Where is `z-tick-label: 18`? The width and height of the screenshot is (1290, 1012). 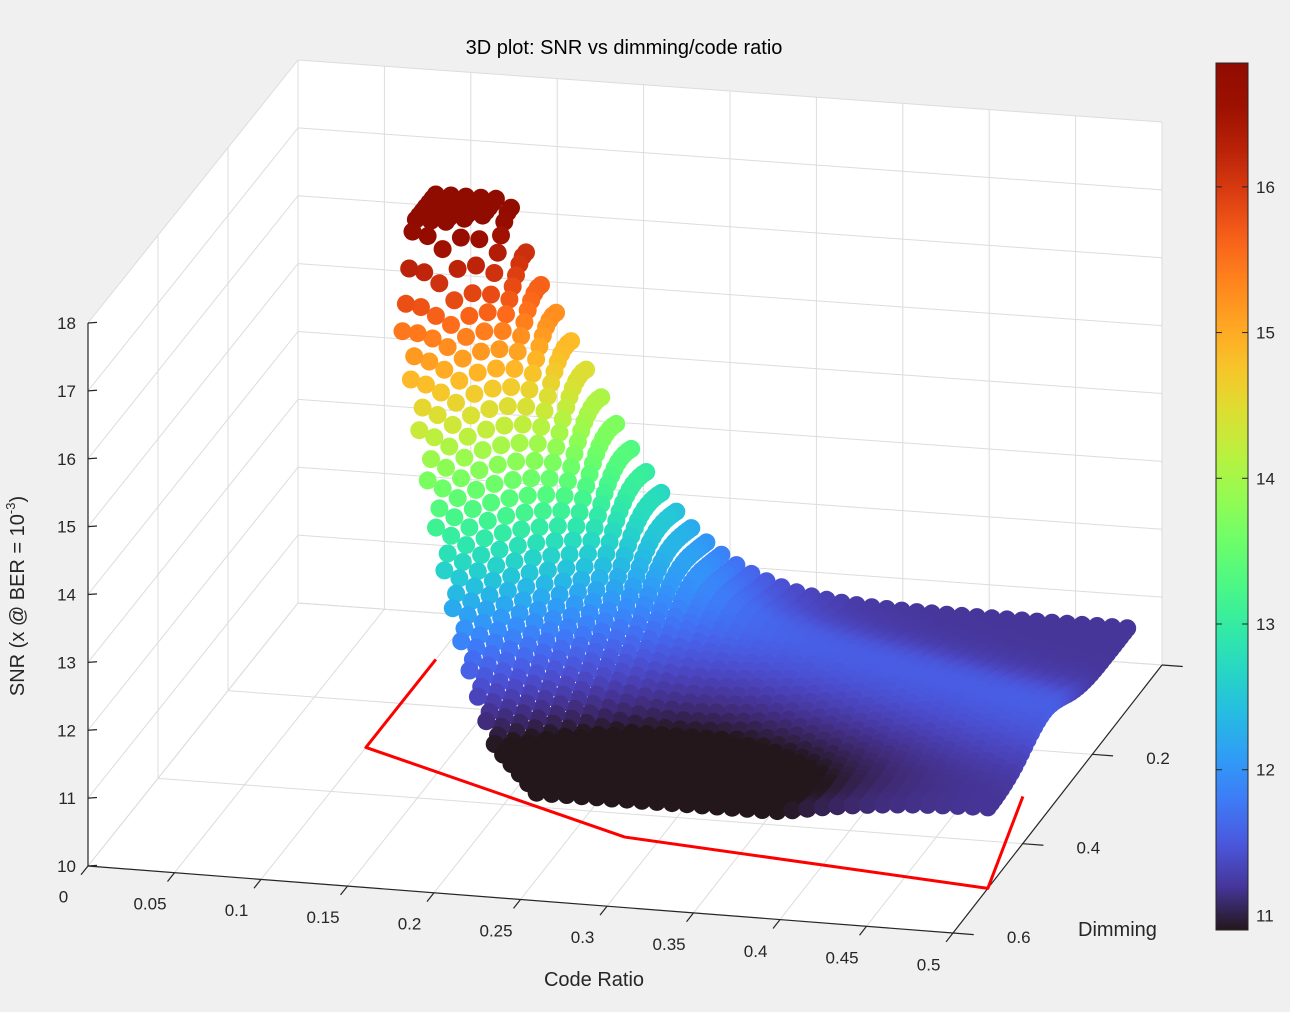
z-tick-label: 18 is located at coordinates (66, 323).